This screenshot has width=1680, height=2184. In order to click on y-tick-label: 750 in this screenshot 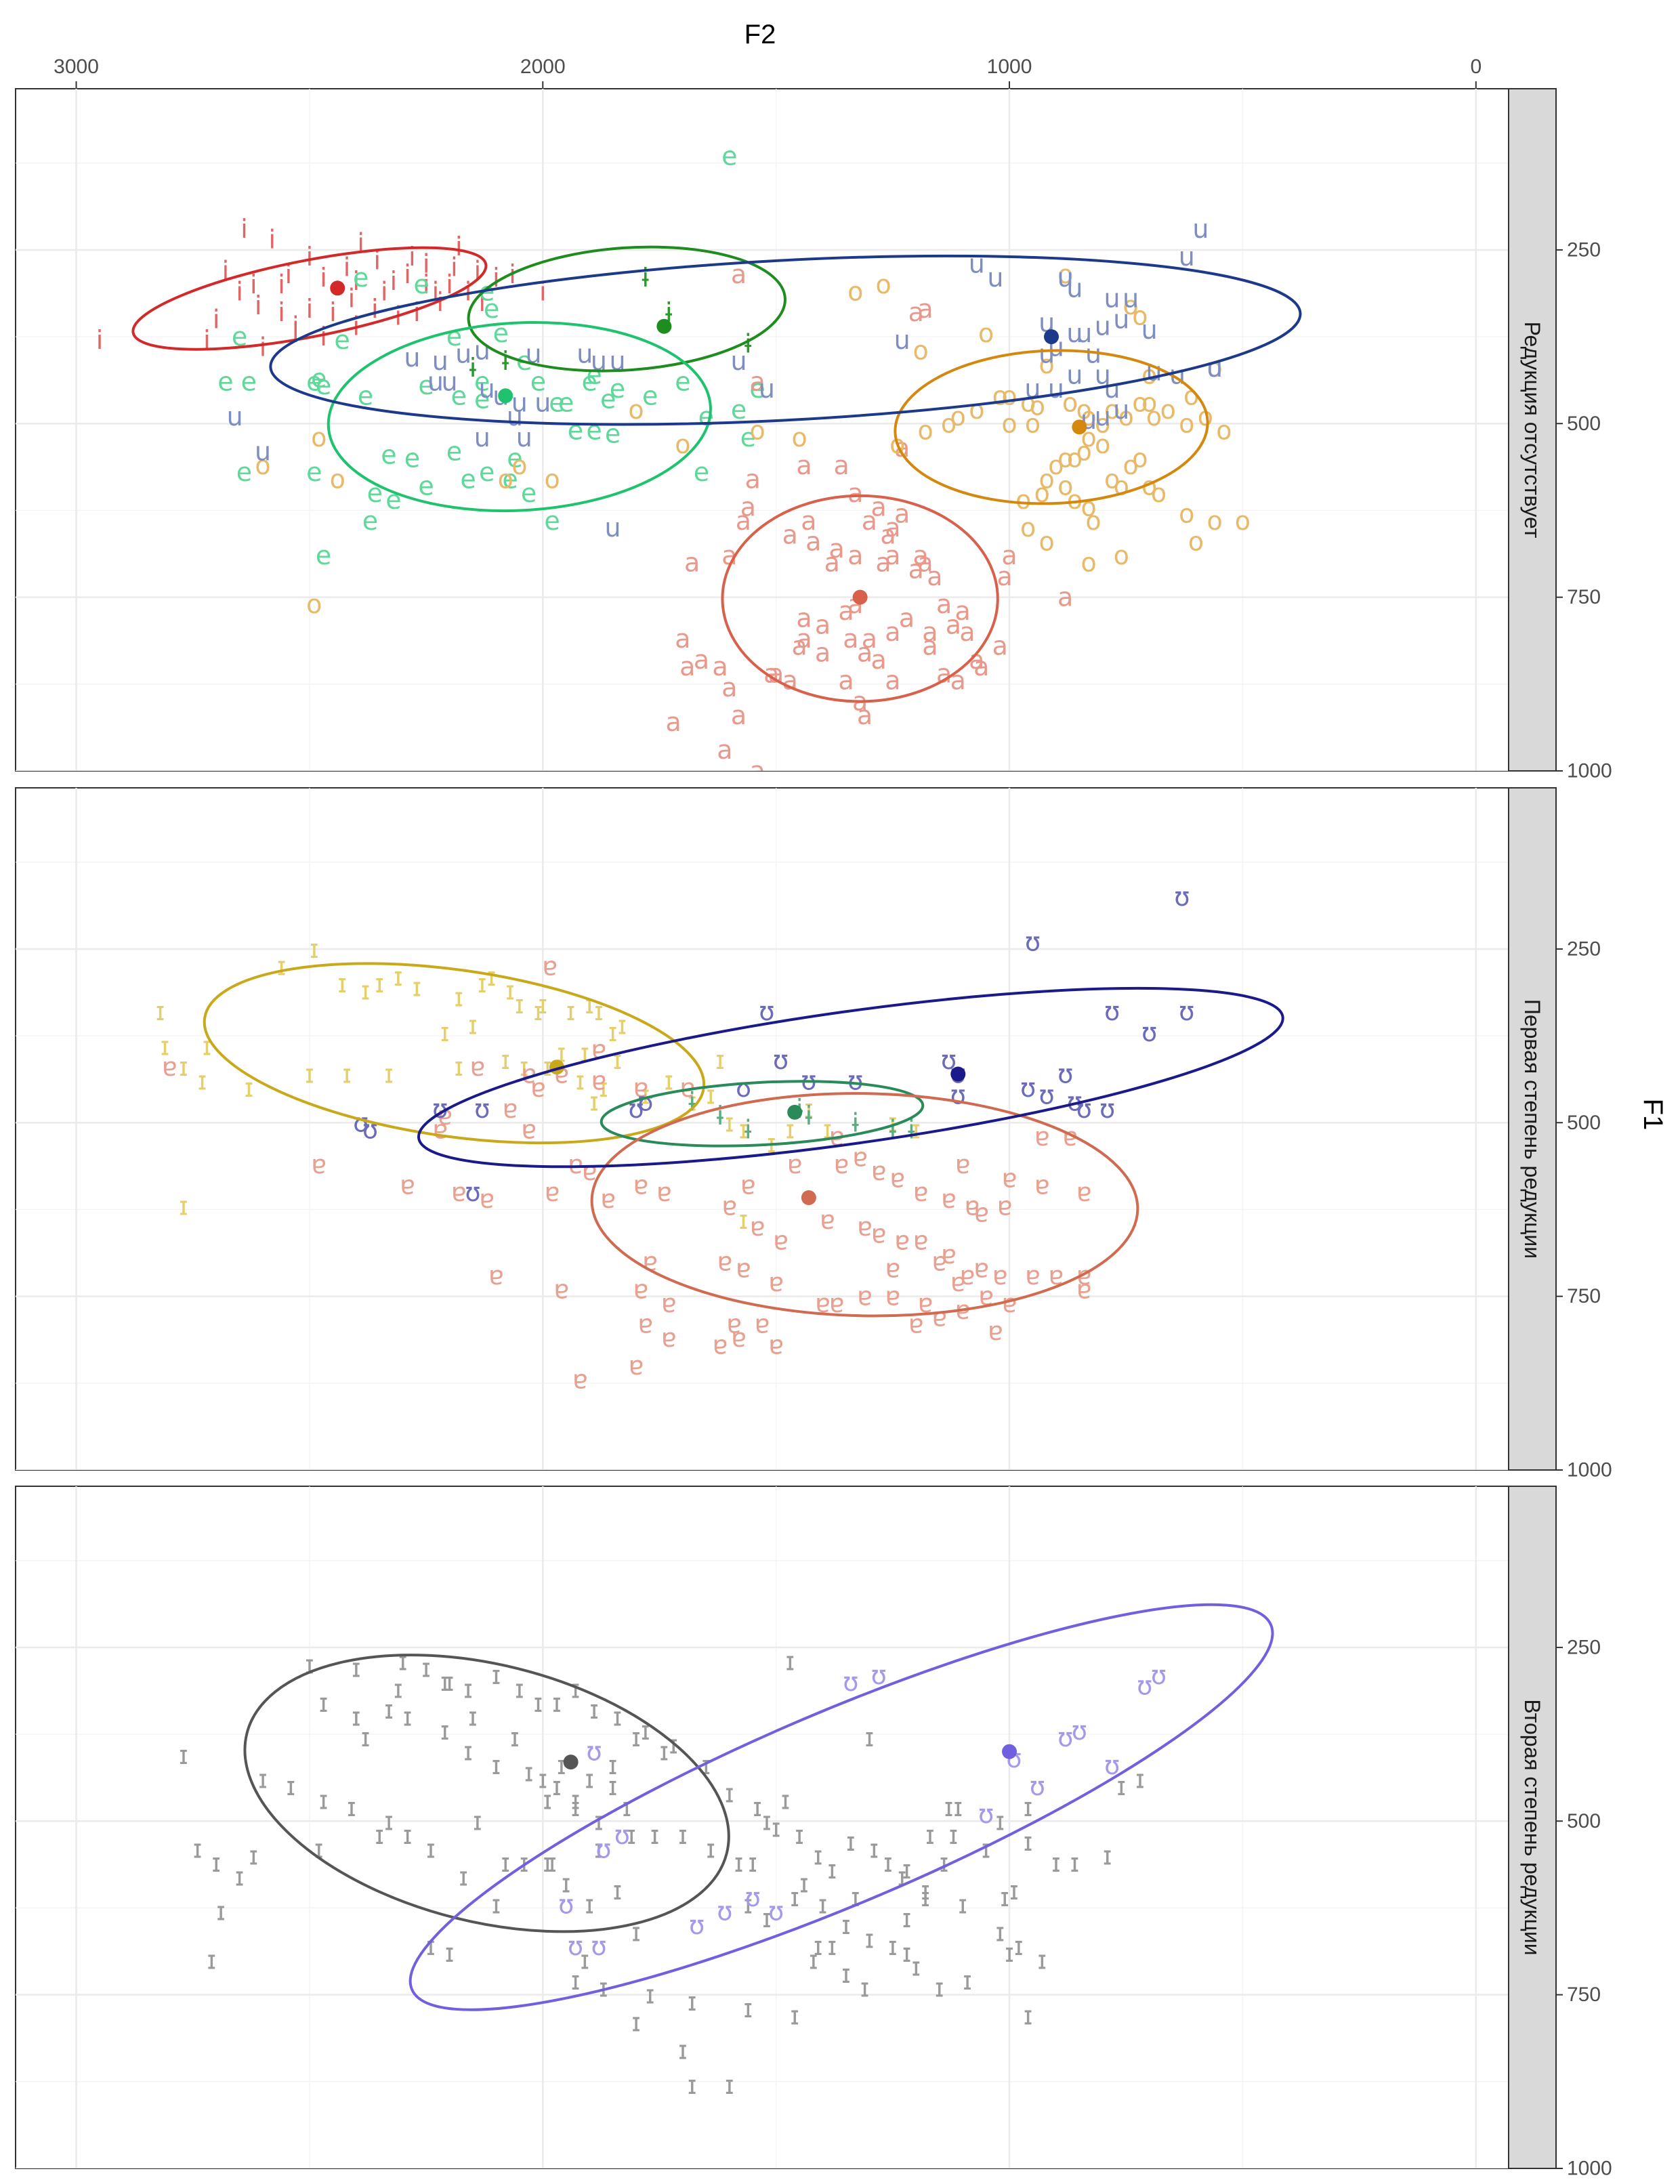, I will do `click(1584, 1296)`.